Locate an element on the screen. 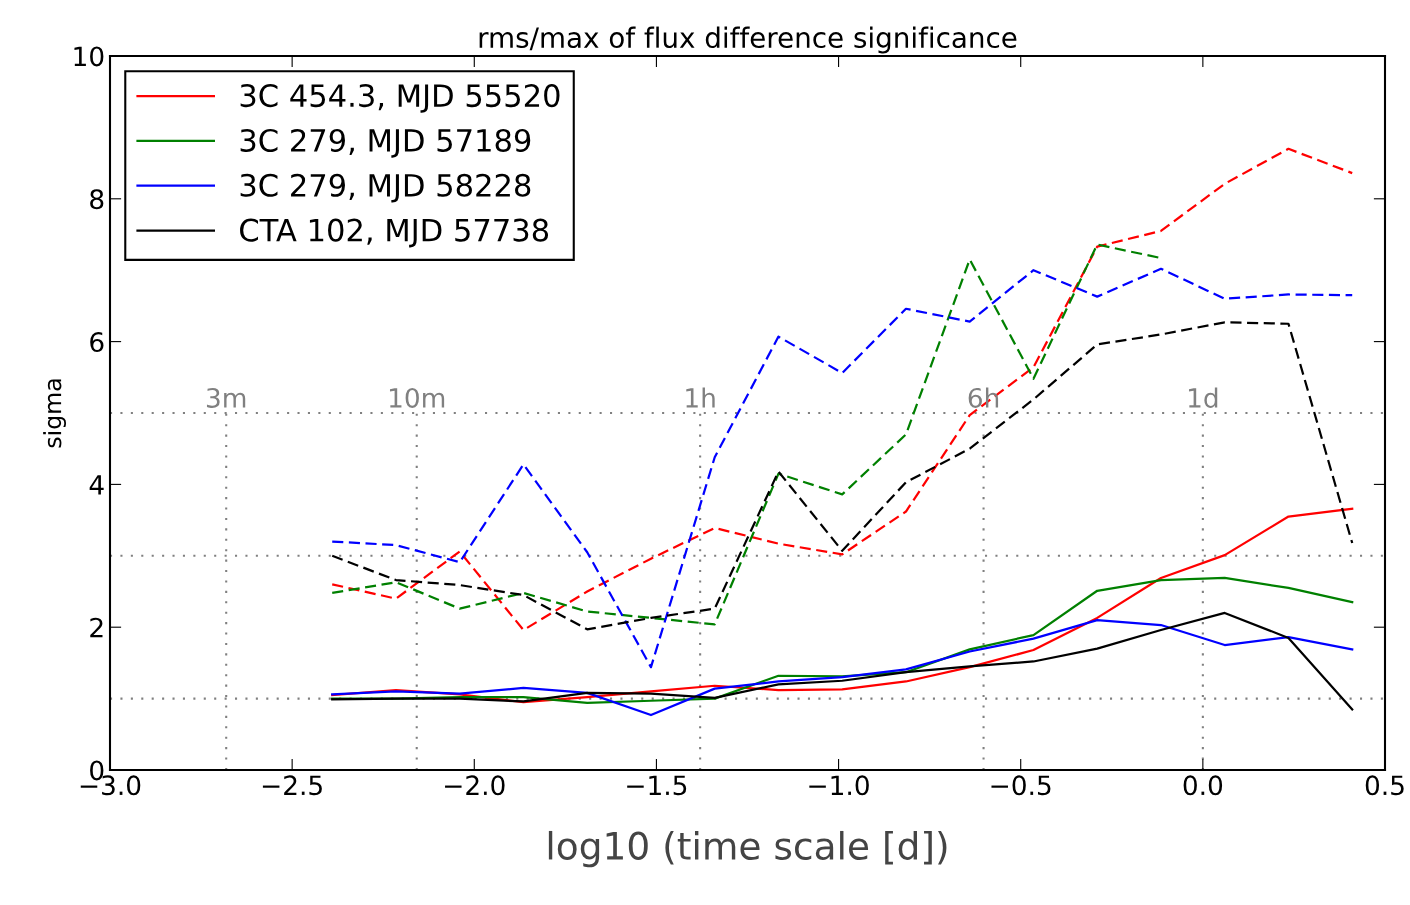 This screenshot has width=1410, height=905. x-tick-label: −1.0 is located at coordinates (839, 785).